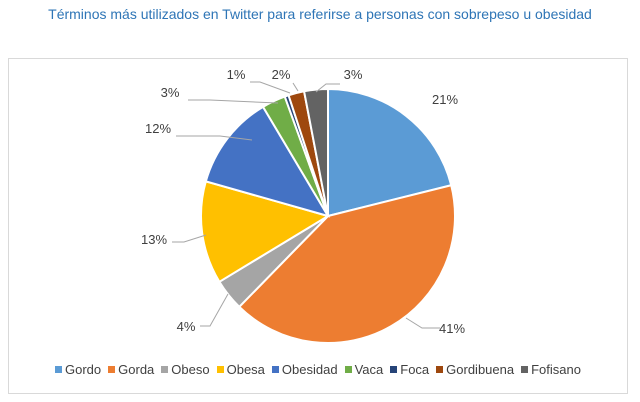 The width and height of the screenshot is (640, 402). What do you see at coordinates (281, 74) in the screenshot?
I see `data-label-fofisano: 2%` at bounding box center [281, 74].